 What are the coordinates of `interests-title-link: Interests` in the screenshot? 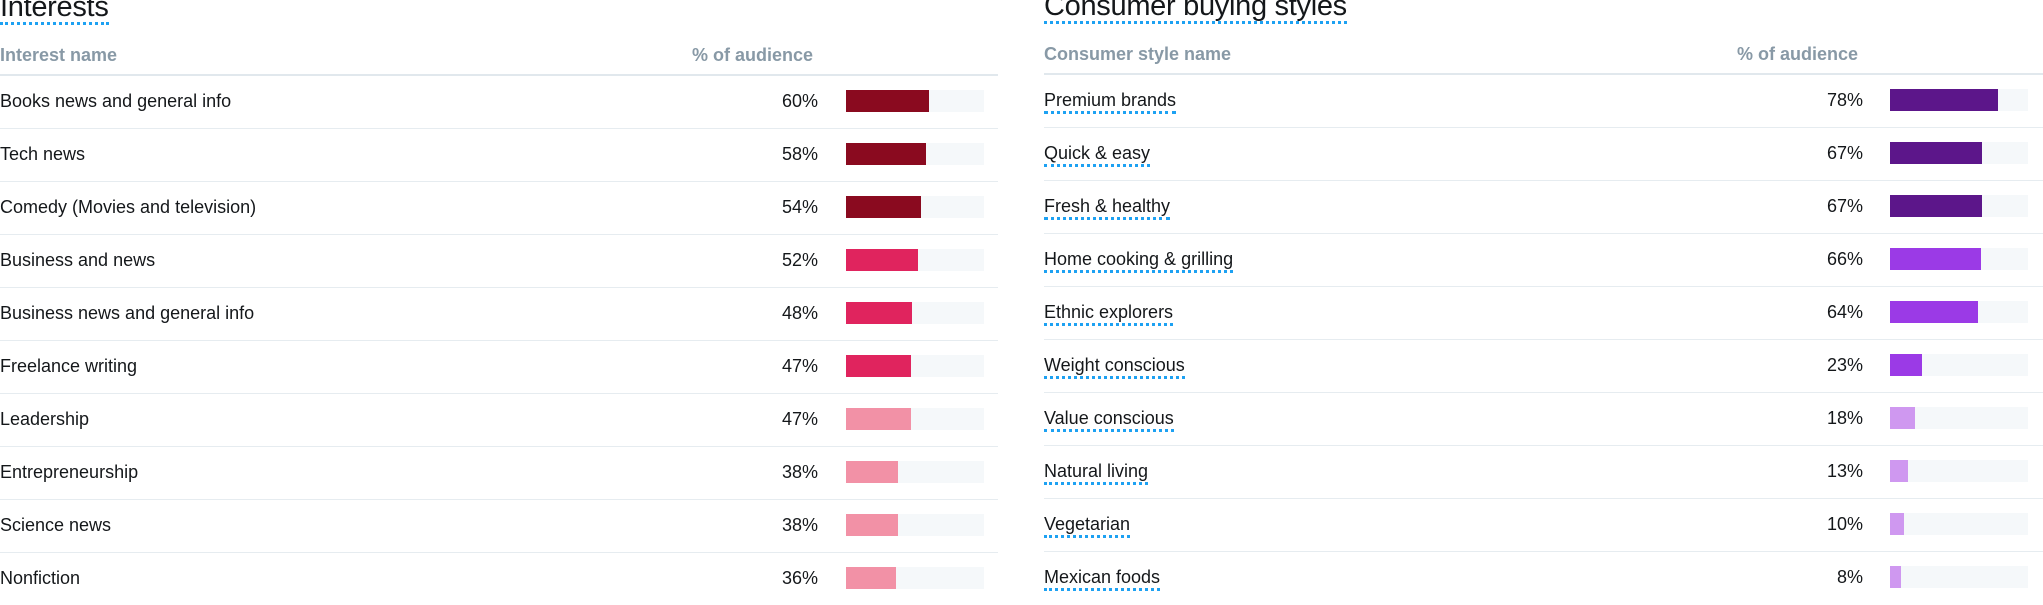 It's located at (54, 12).